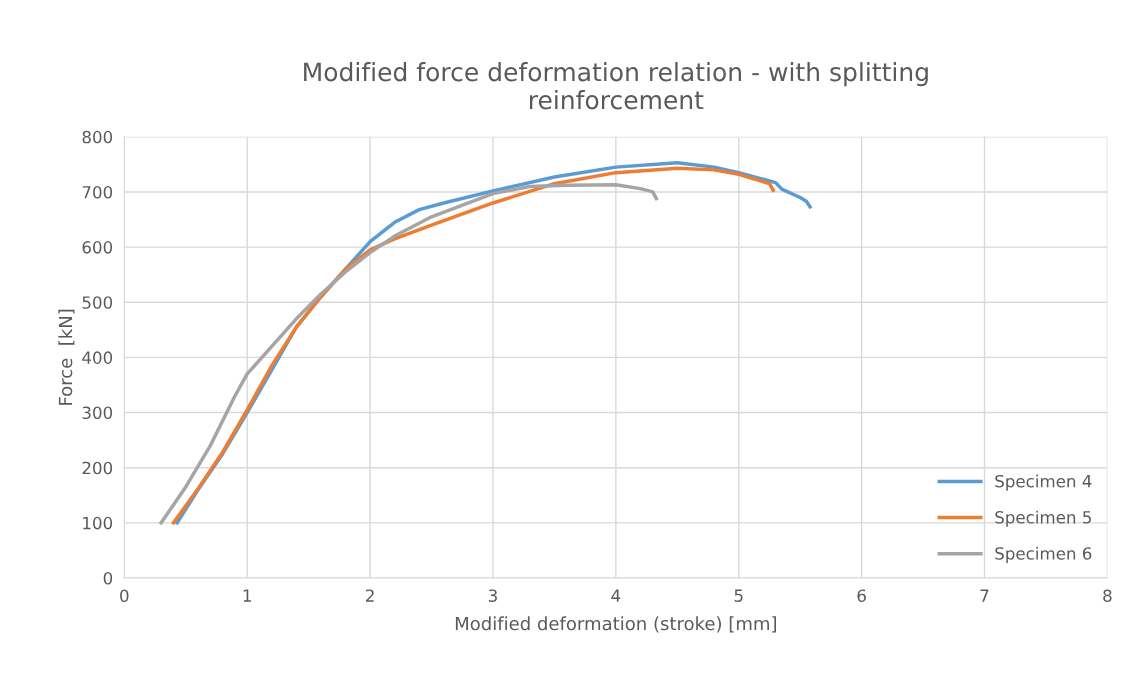  Describe the element at coordinates (369, 595) in the screenshot. I see `x-tick-label: 2` at that location.